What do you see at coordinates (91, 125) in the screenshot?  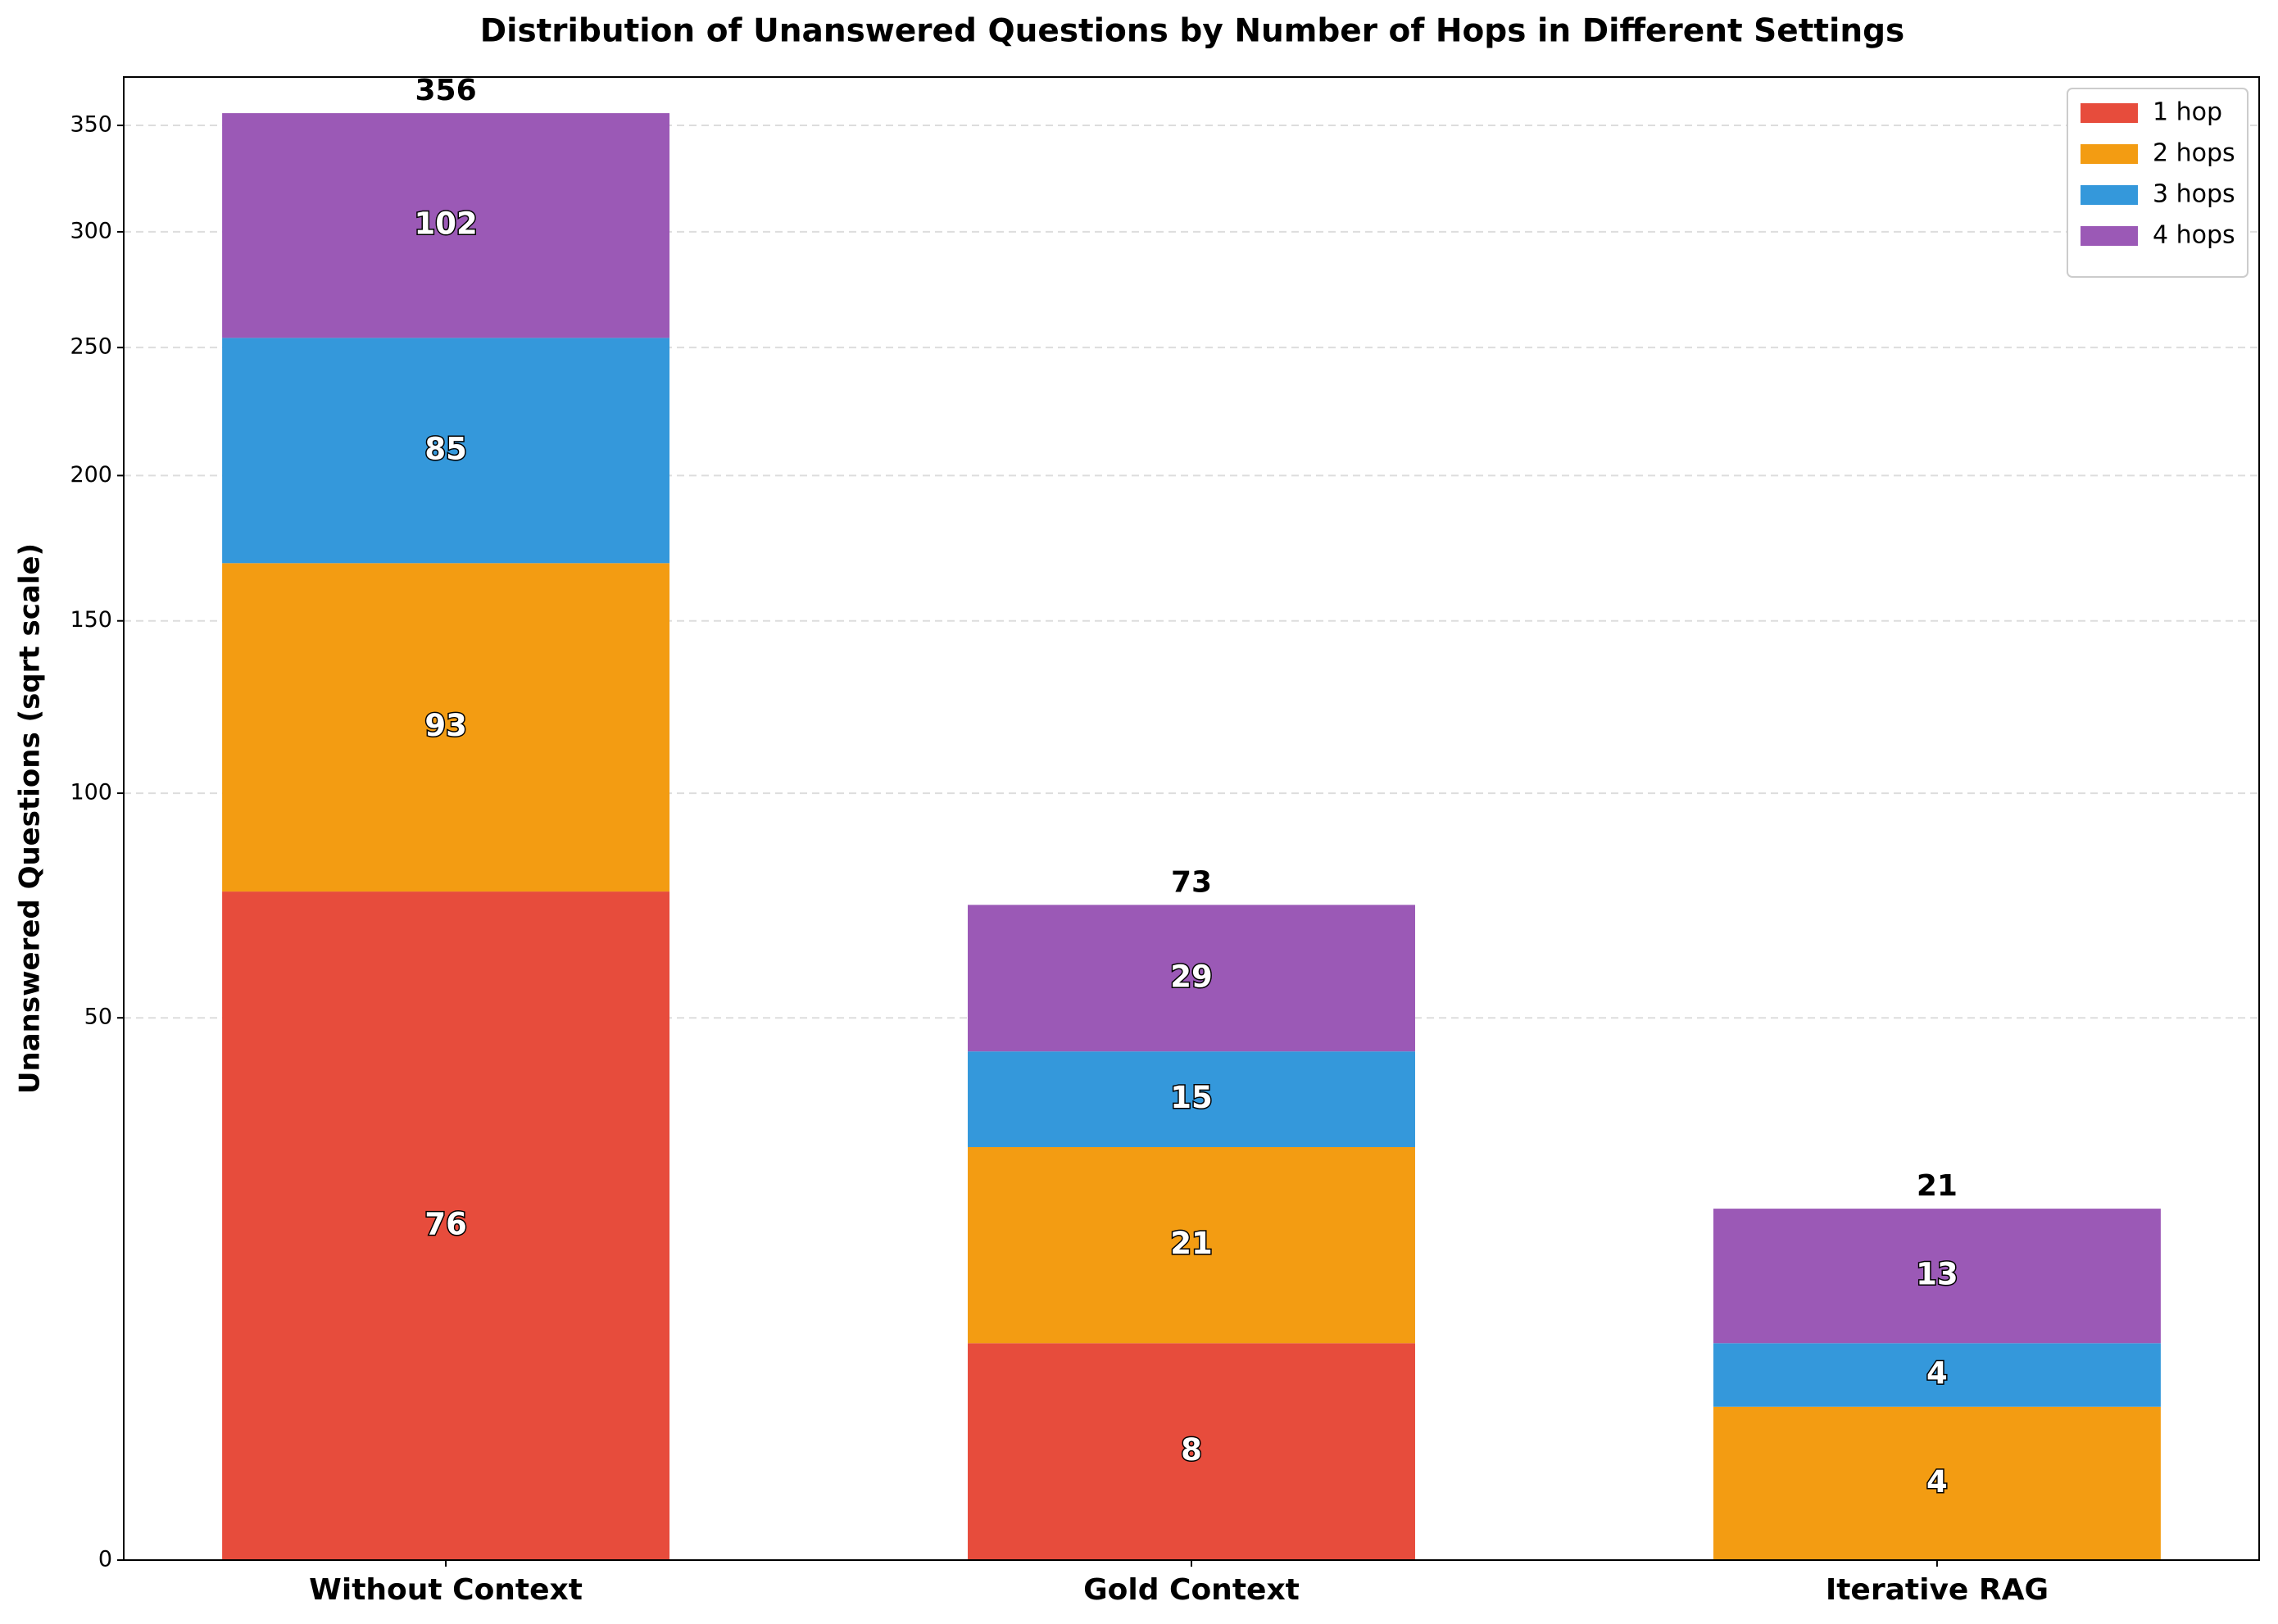 I see `y-tick-label: 350` at bounding box center [91, 125].